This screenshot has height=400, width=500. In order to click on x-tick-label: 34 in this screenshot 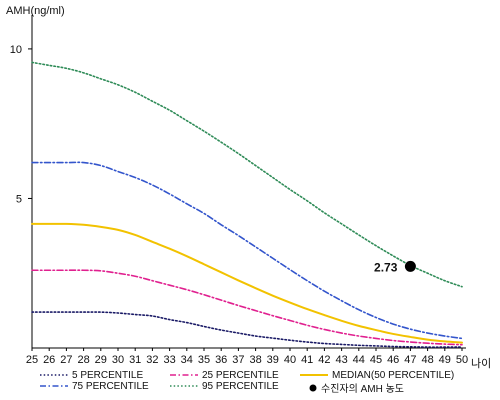, I will do `click(187, 360)`.